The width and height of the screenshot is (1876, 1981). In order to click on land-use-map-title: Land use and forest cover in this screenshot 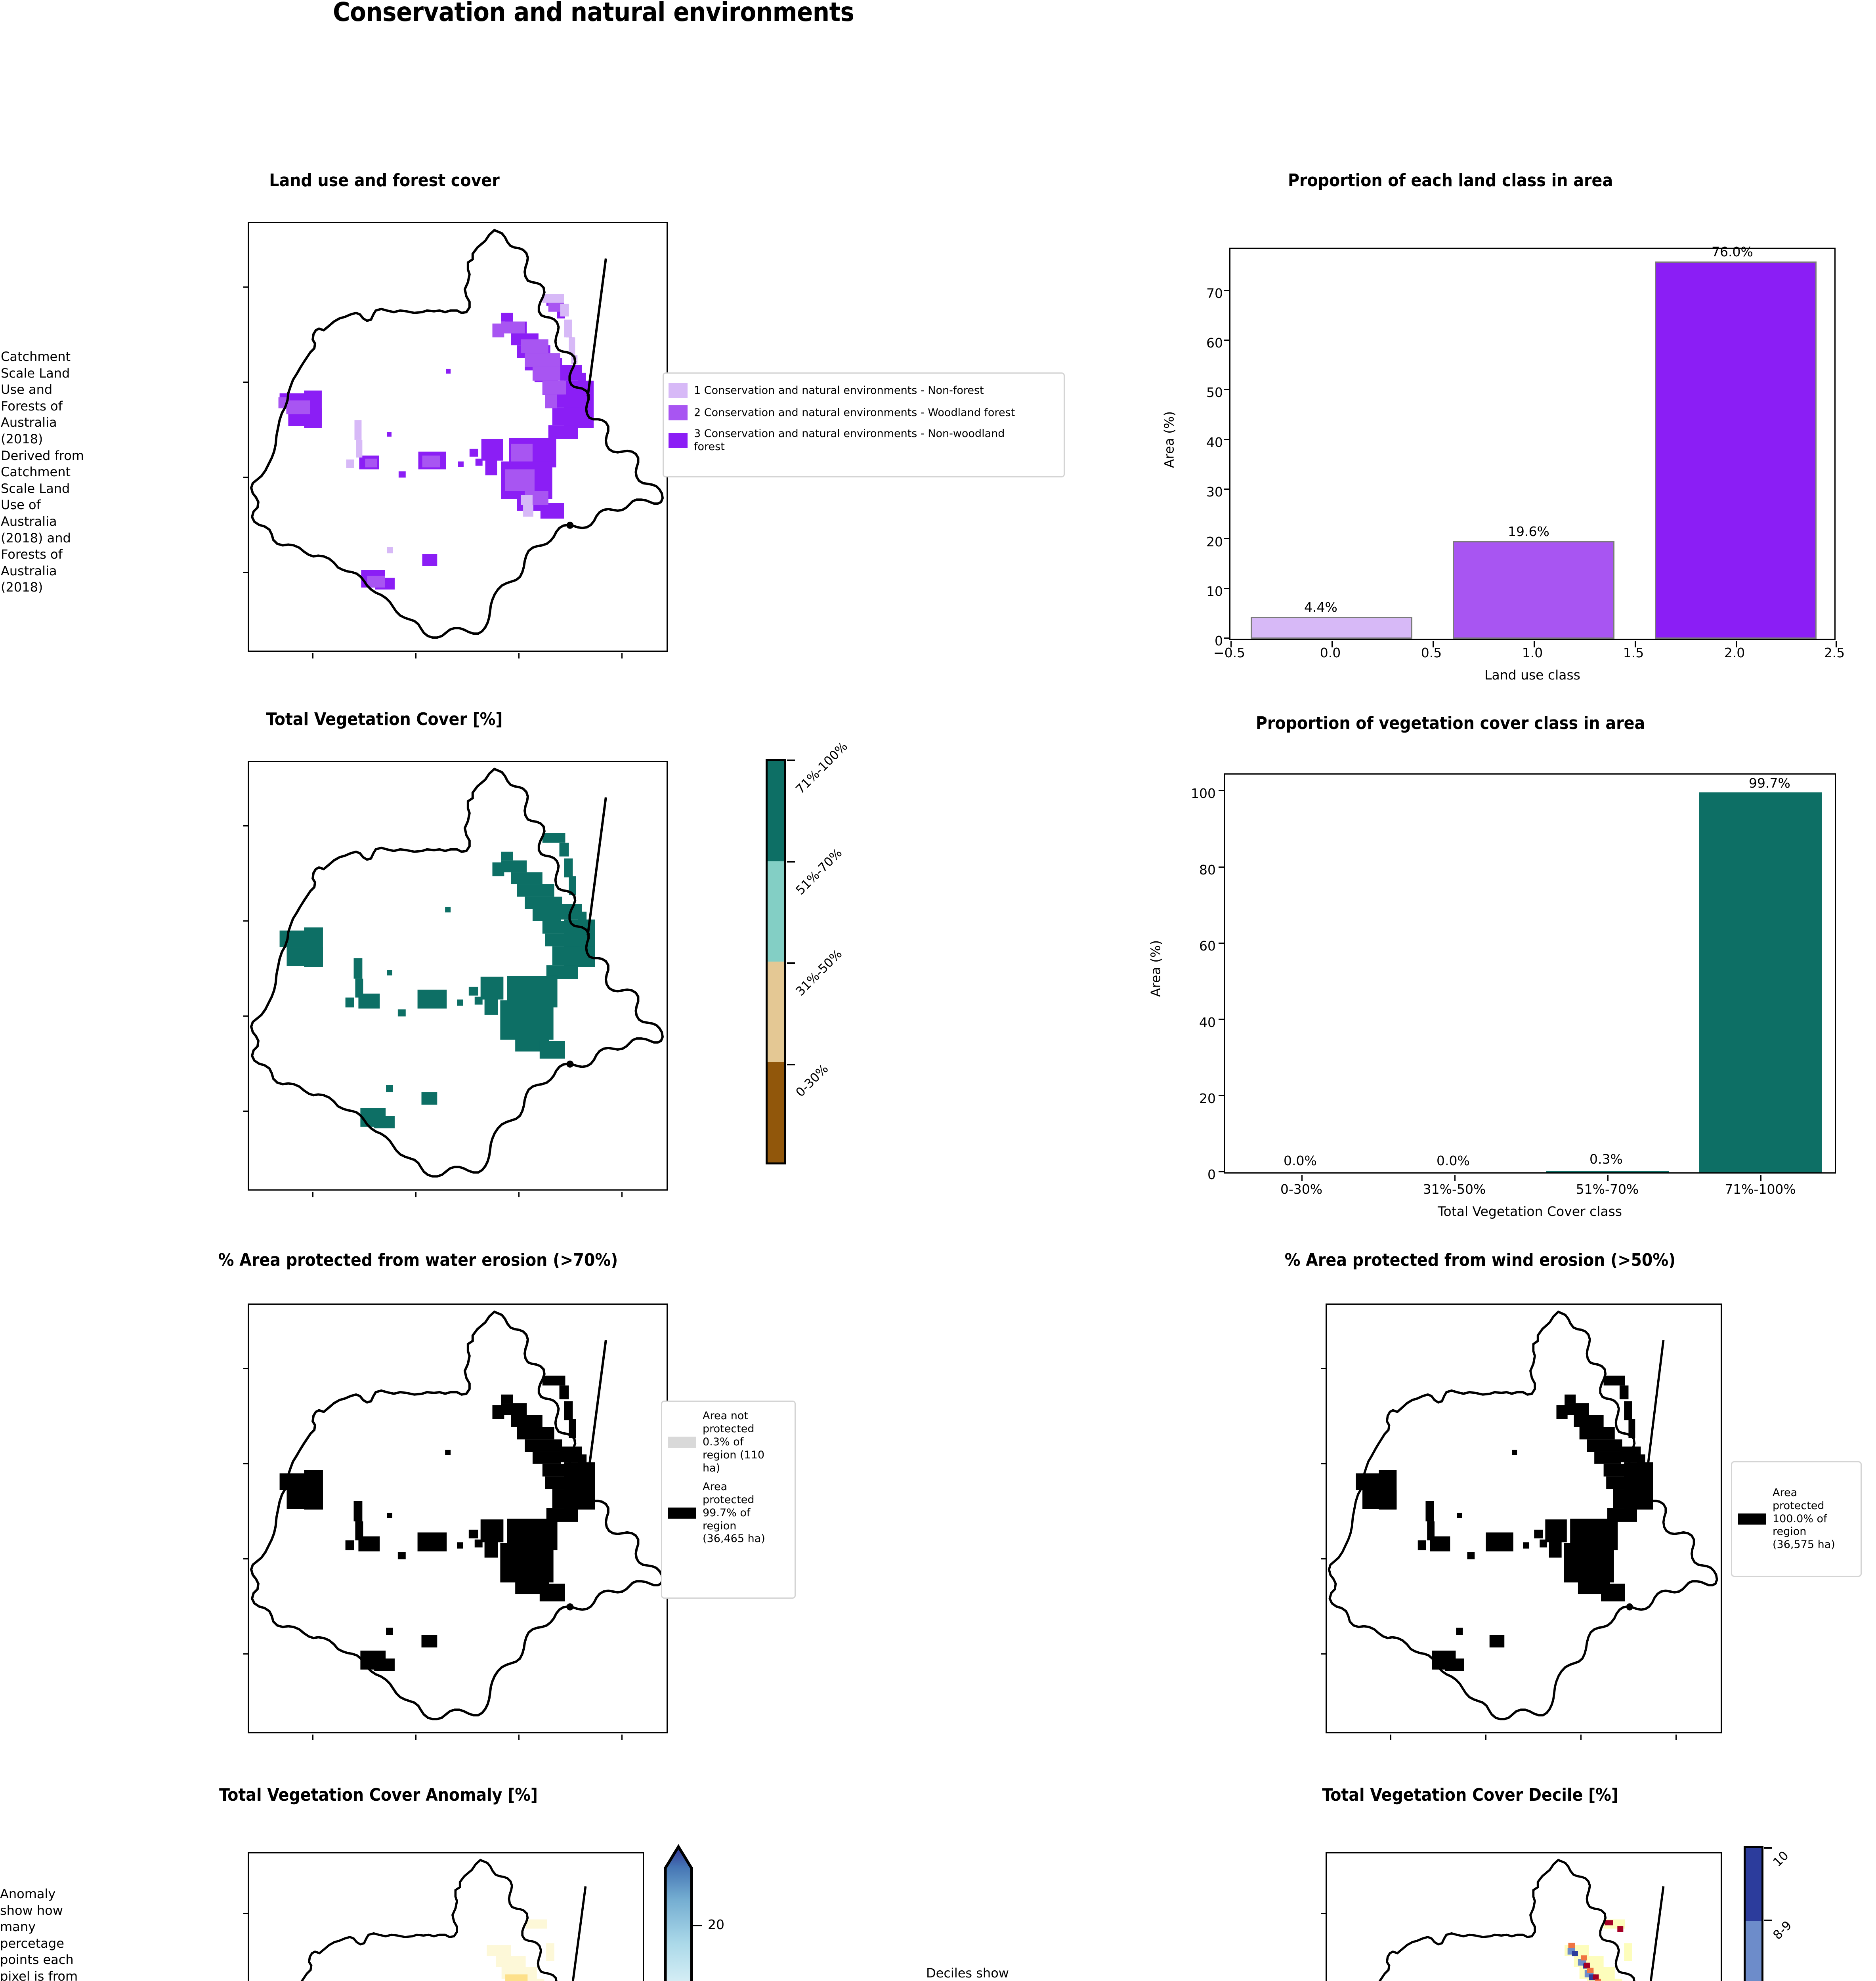, I will do `click(384, 180)`.